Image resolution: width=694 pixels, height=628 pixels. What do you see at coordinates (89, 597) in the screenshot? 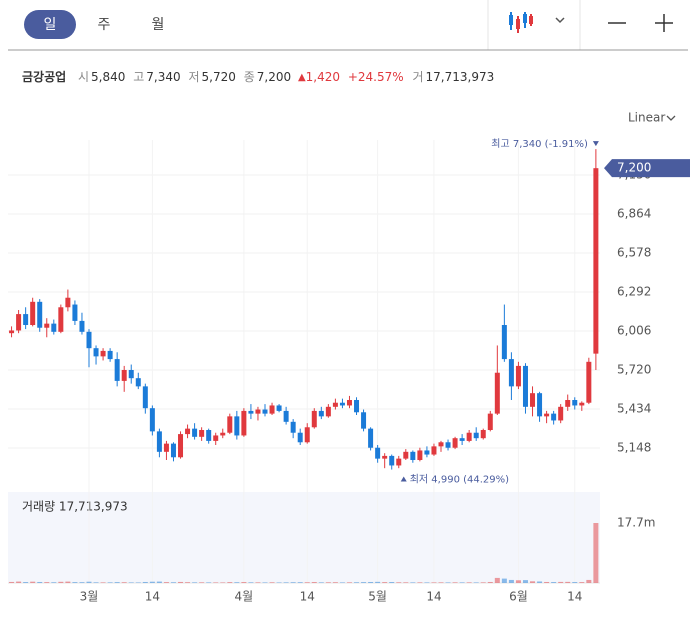
I see `x-tick-label: 3월` at bounding box center [89, 597].